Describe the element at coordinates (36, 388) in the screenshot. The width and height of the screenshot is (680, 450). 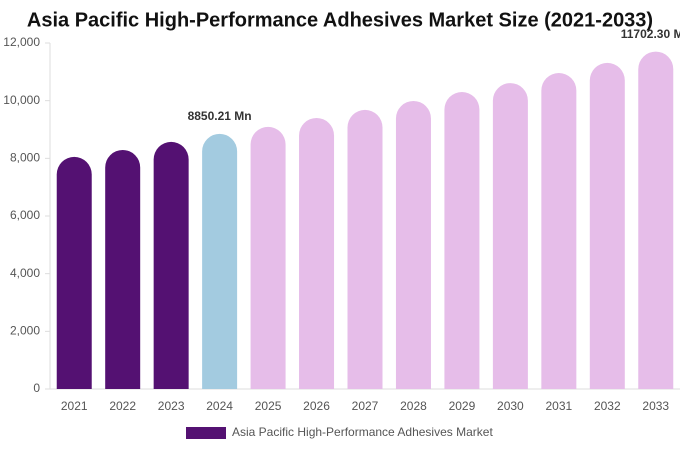
I see `y-tick-label: 0` at that location.